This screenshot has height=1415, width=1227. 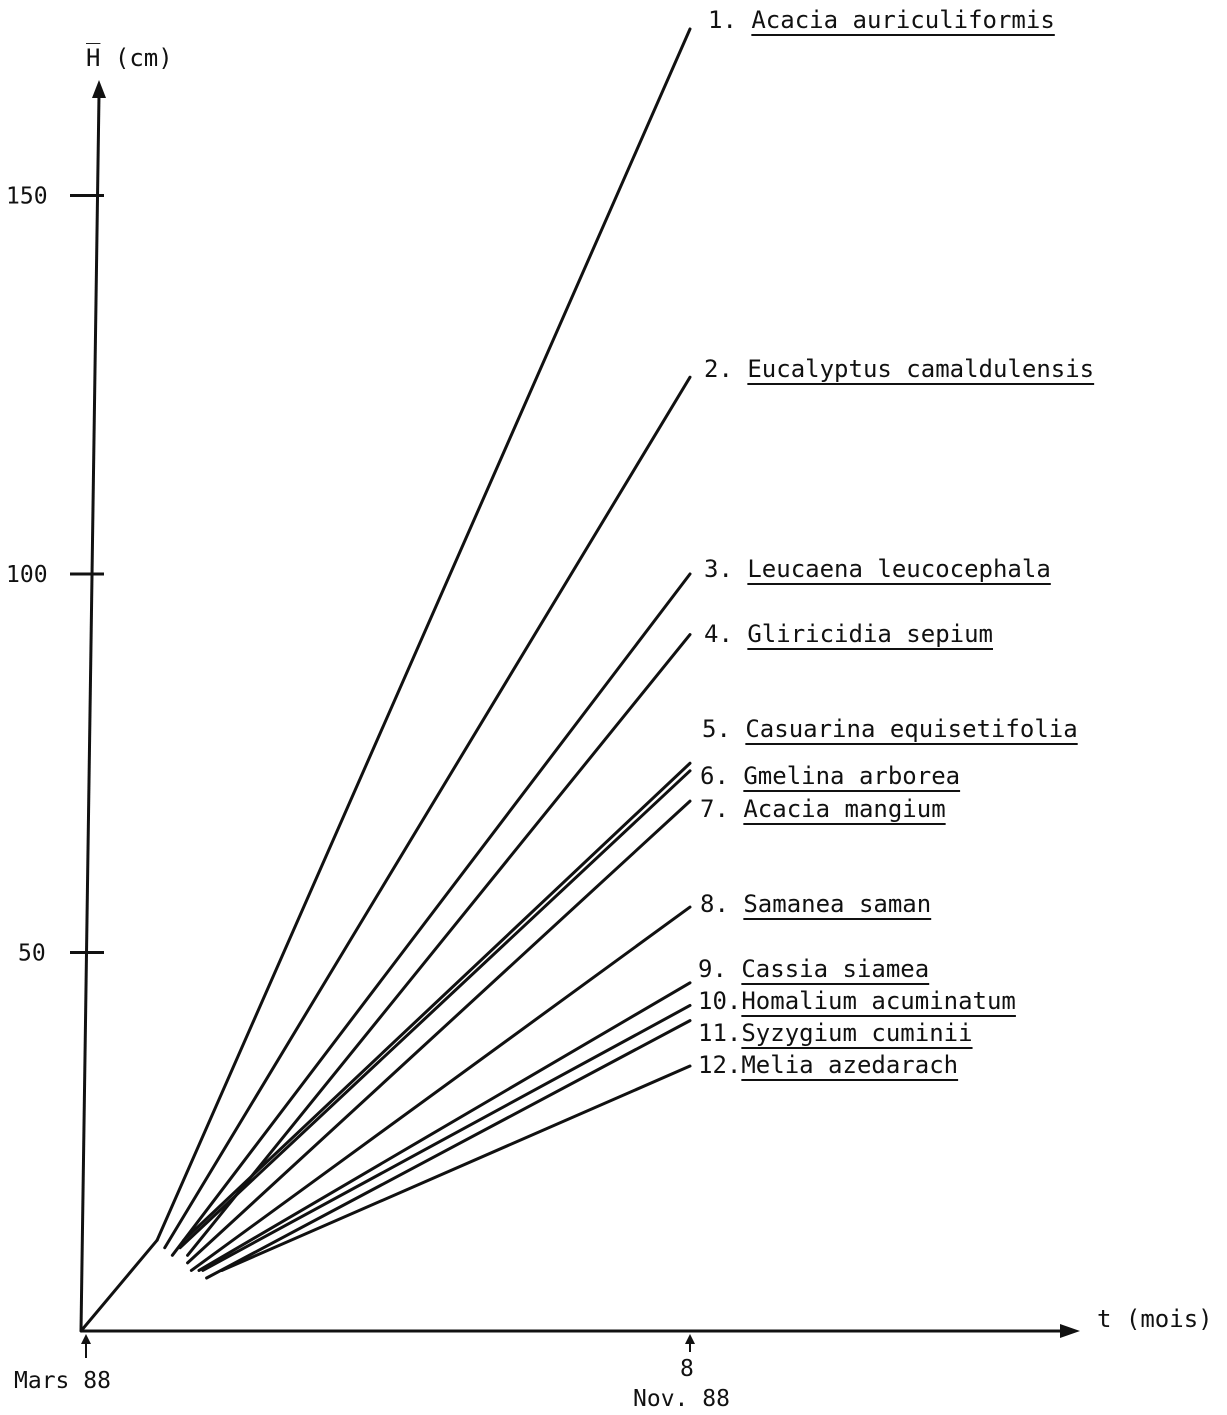 I want to click on y-axis-line, so click(x=90, y=713).